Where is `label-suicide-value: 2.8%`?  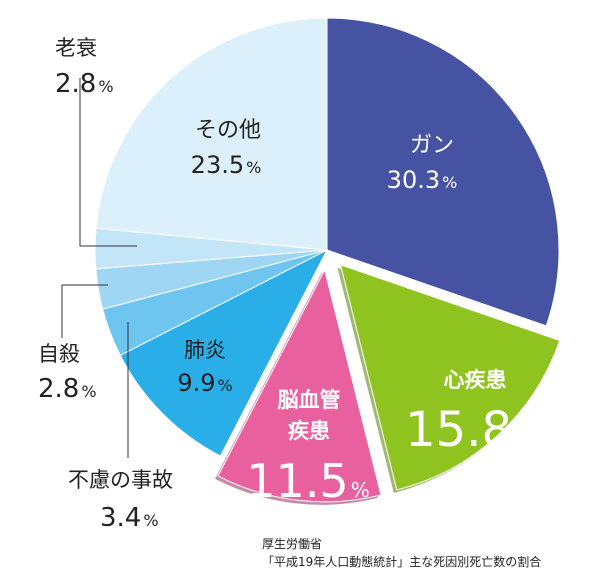 label-suicide-value: 2.8% is located at coordinates (67, 389).